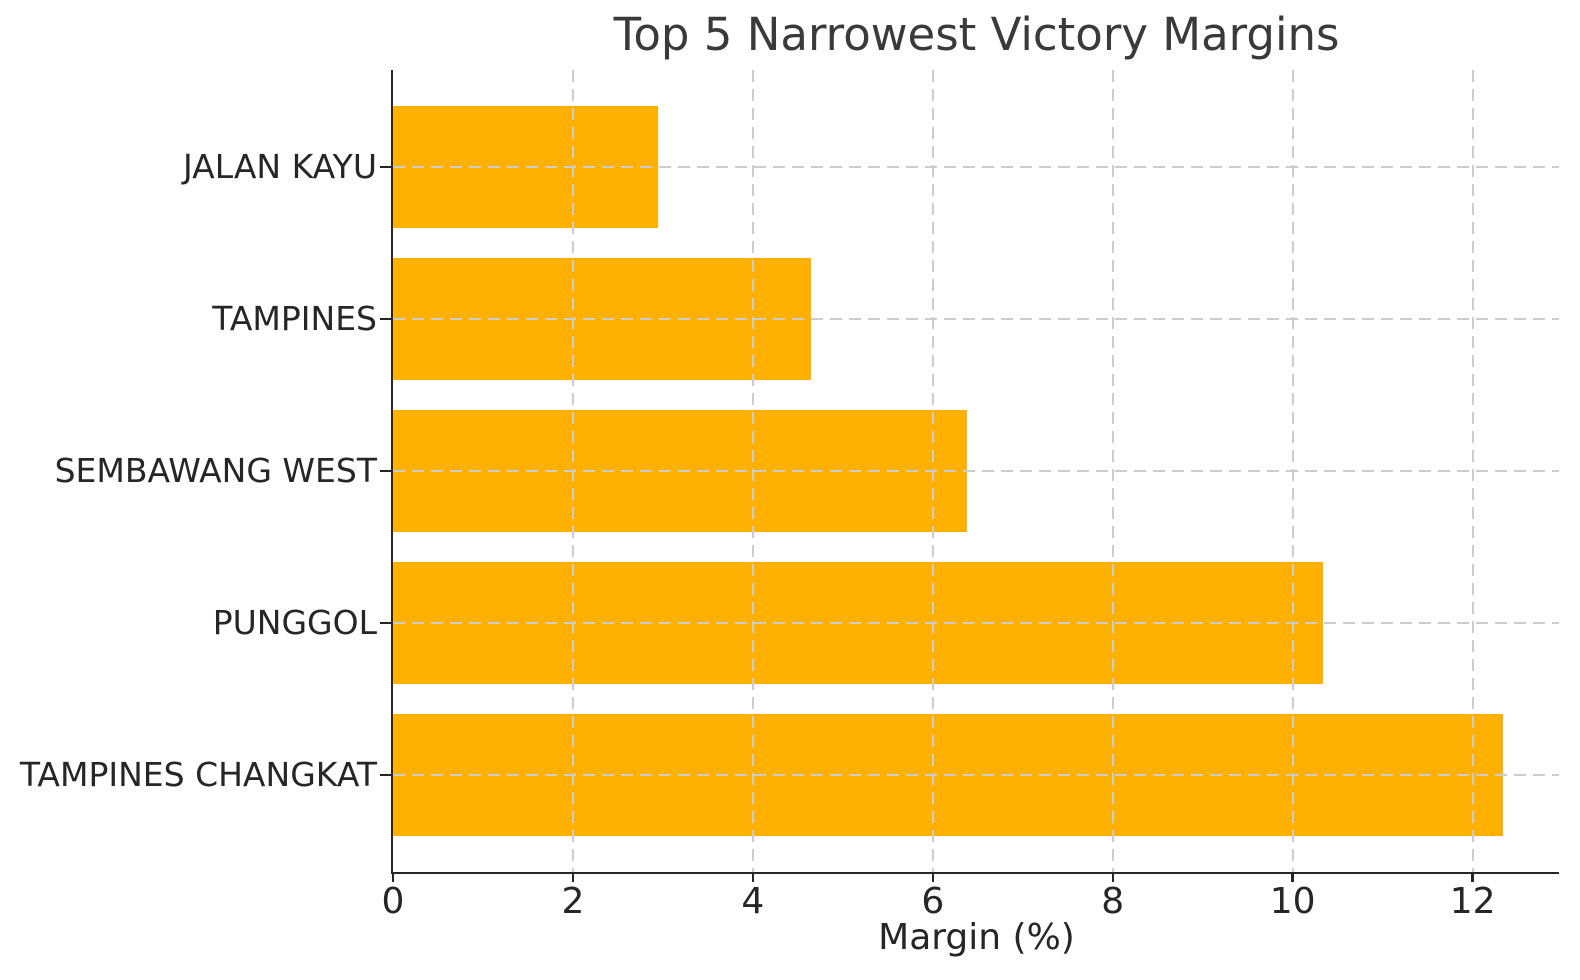 Image resolution: width=1580 pixels, height=980 pixels. What do you see at coordinates (976, 622) in the screenshot?
I see `gridline-y-punggol` at bounding box center [976, 622].